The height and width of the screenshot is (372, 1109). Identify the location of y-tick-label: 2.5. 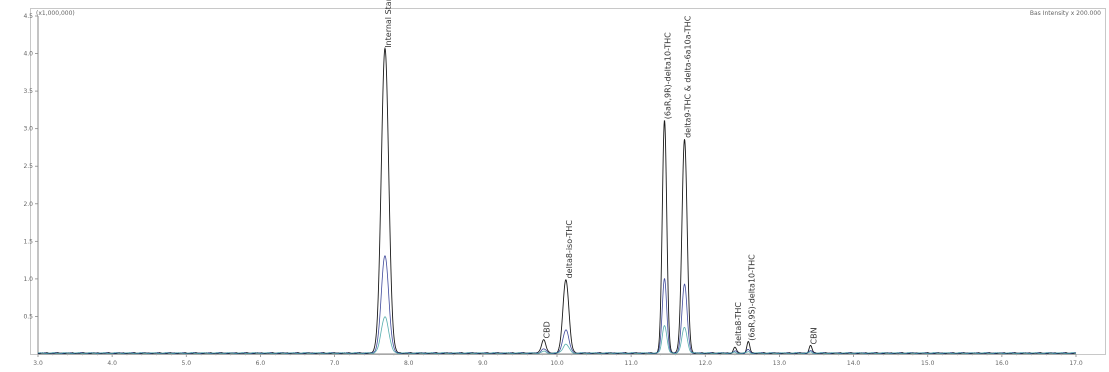
(28, 166).